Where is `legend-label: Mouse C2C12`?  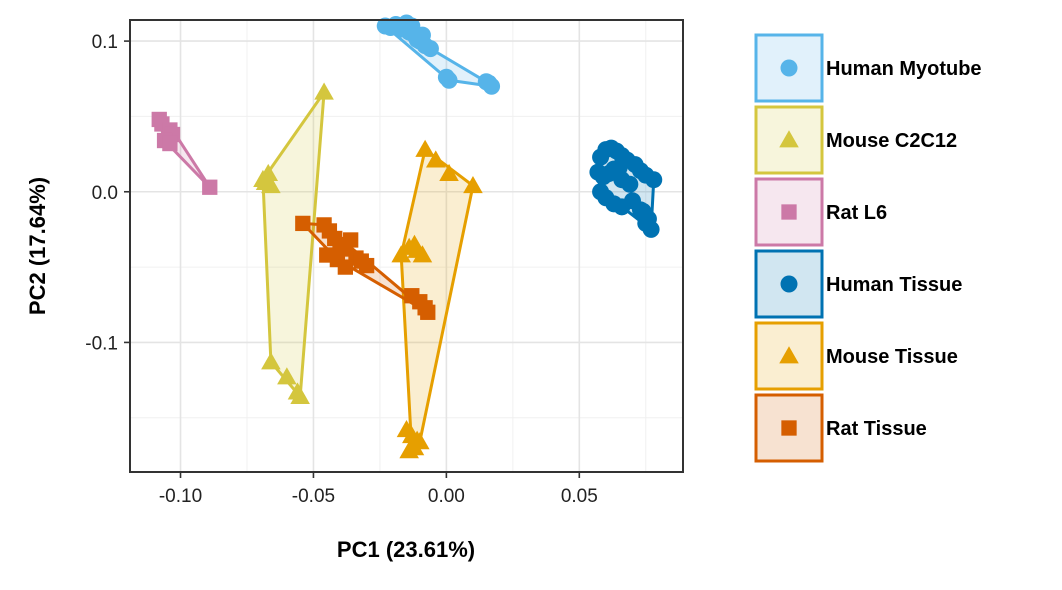 legend-label: Mouse C2C12 is located at coordinates (891, 141).